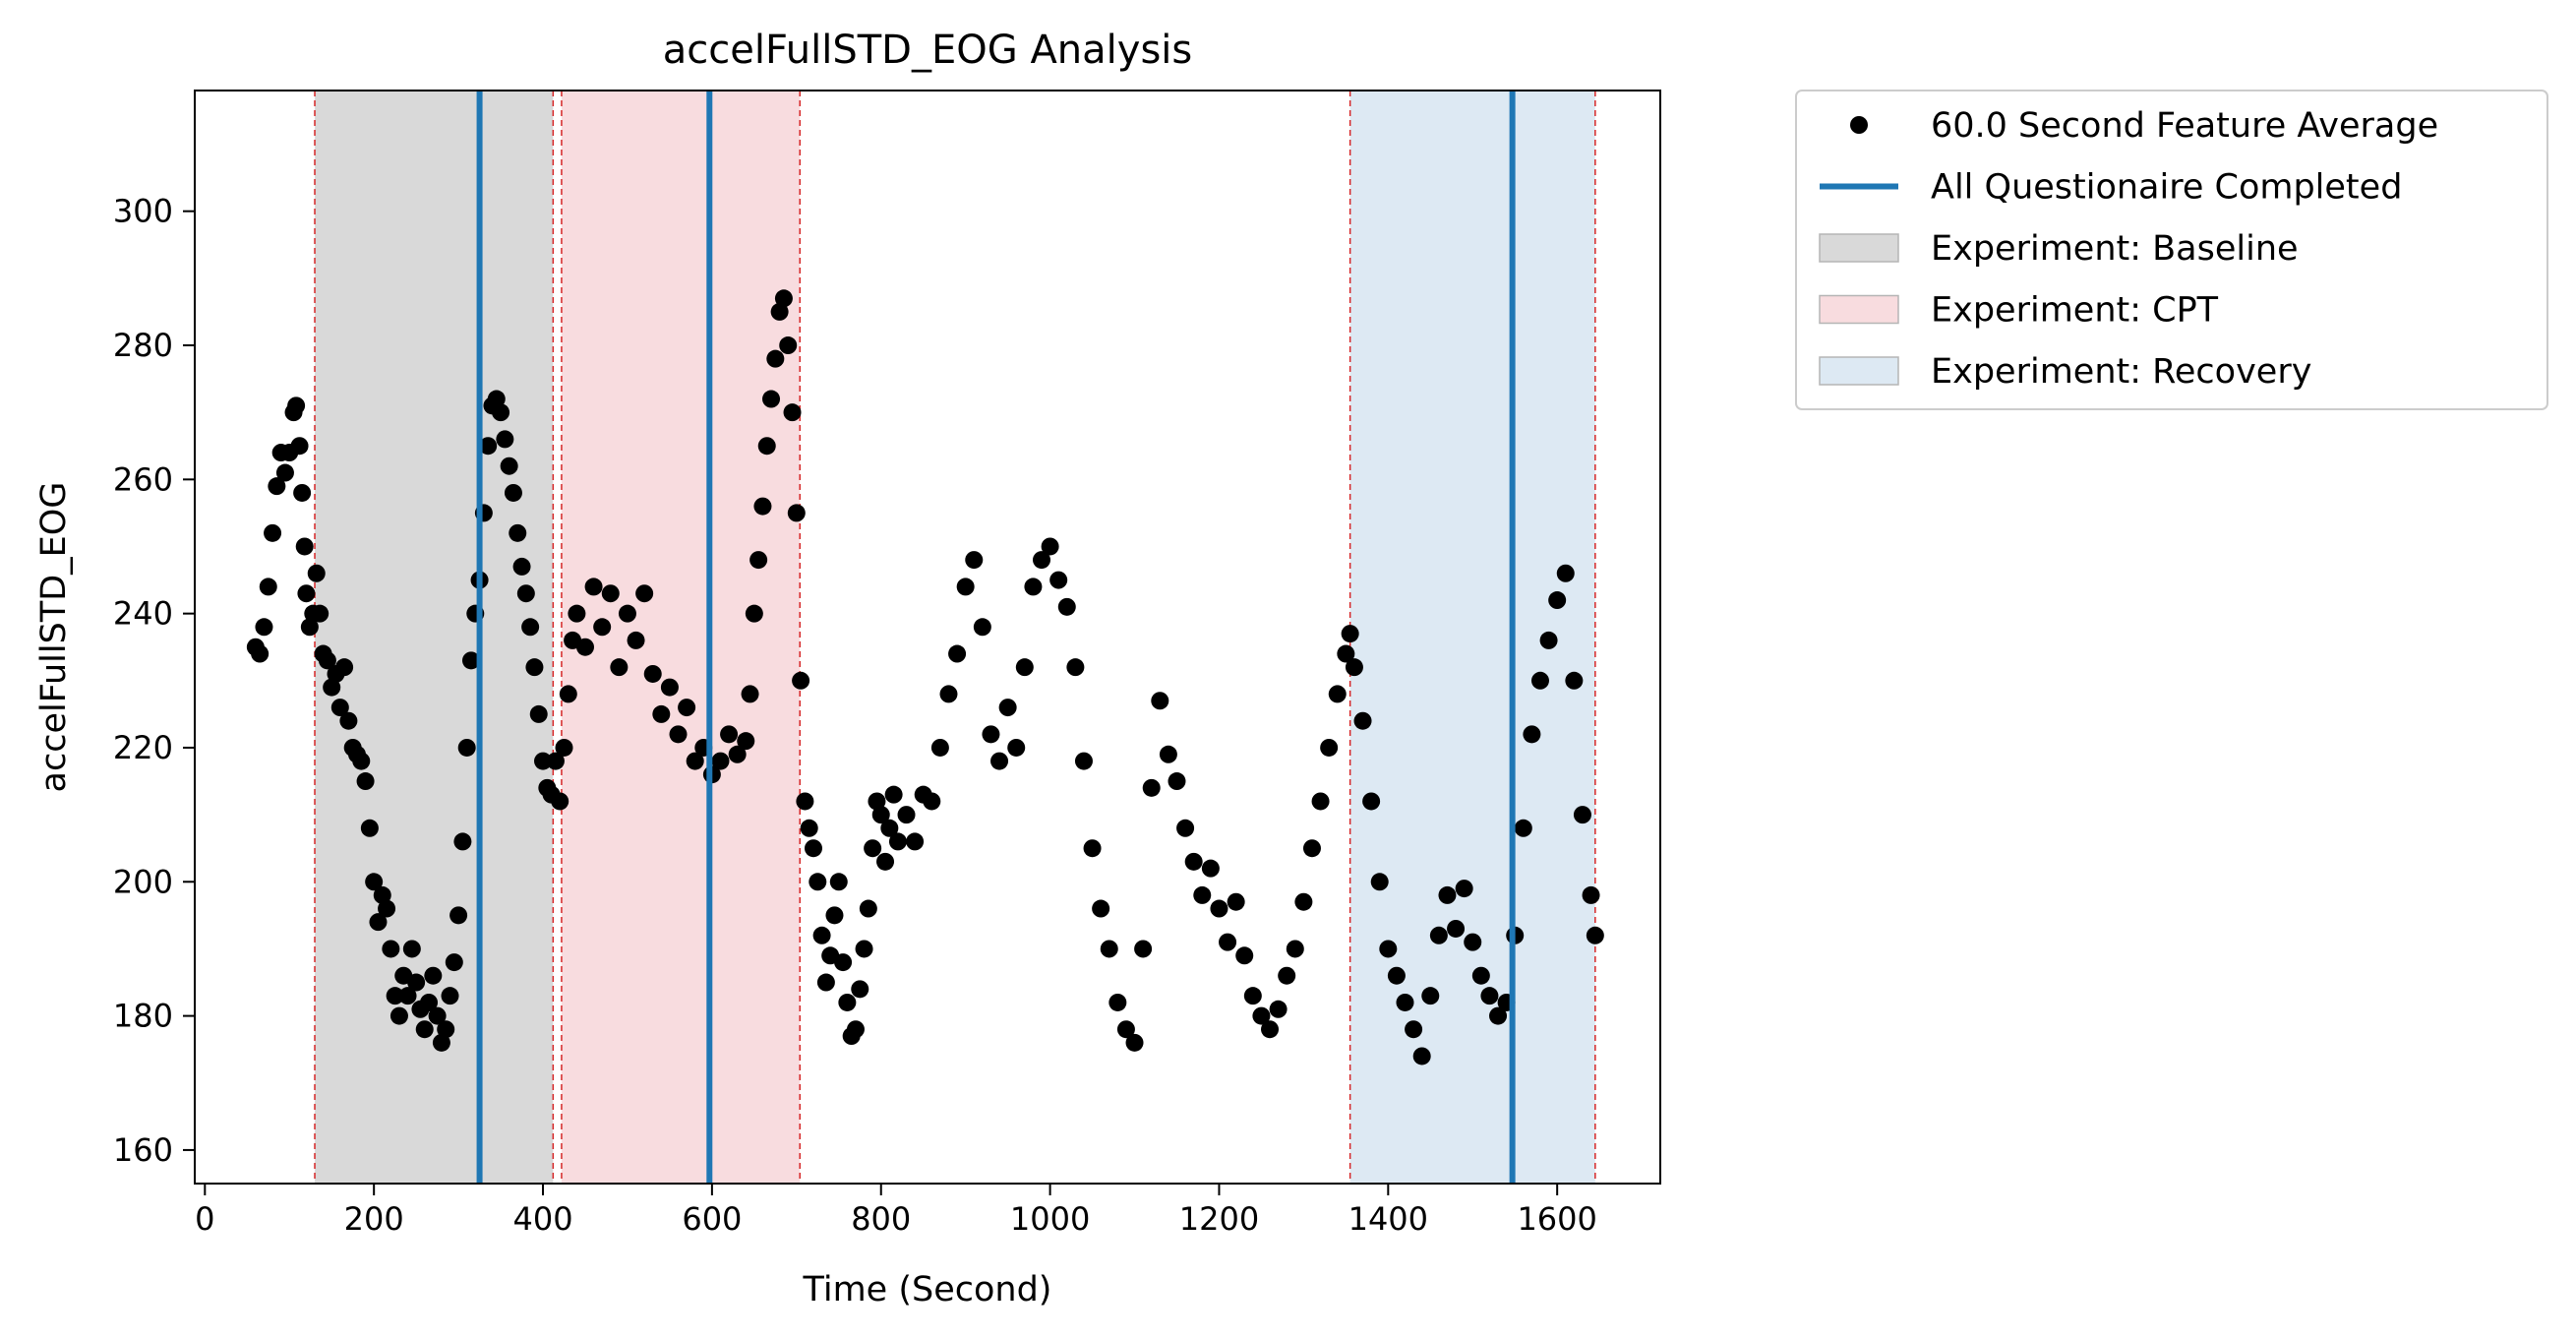 This screenshot has width=2576, height=1339. Describe the element at coordinates (542, 1219) in the screenshot. I see `x-tick-label-2: 400` at that location.